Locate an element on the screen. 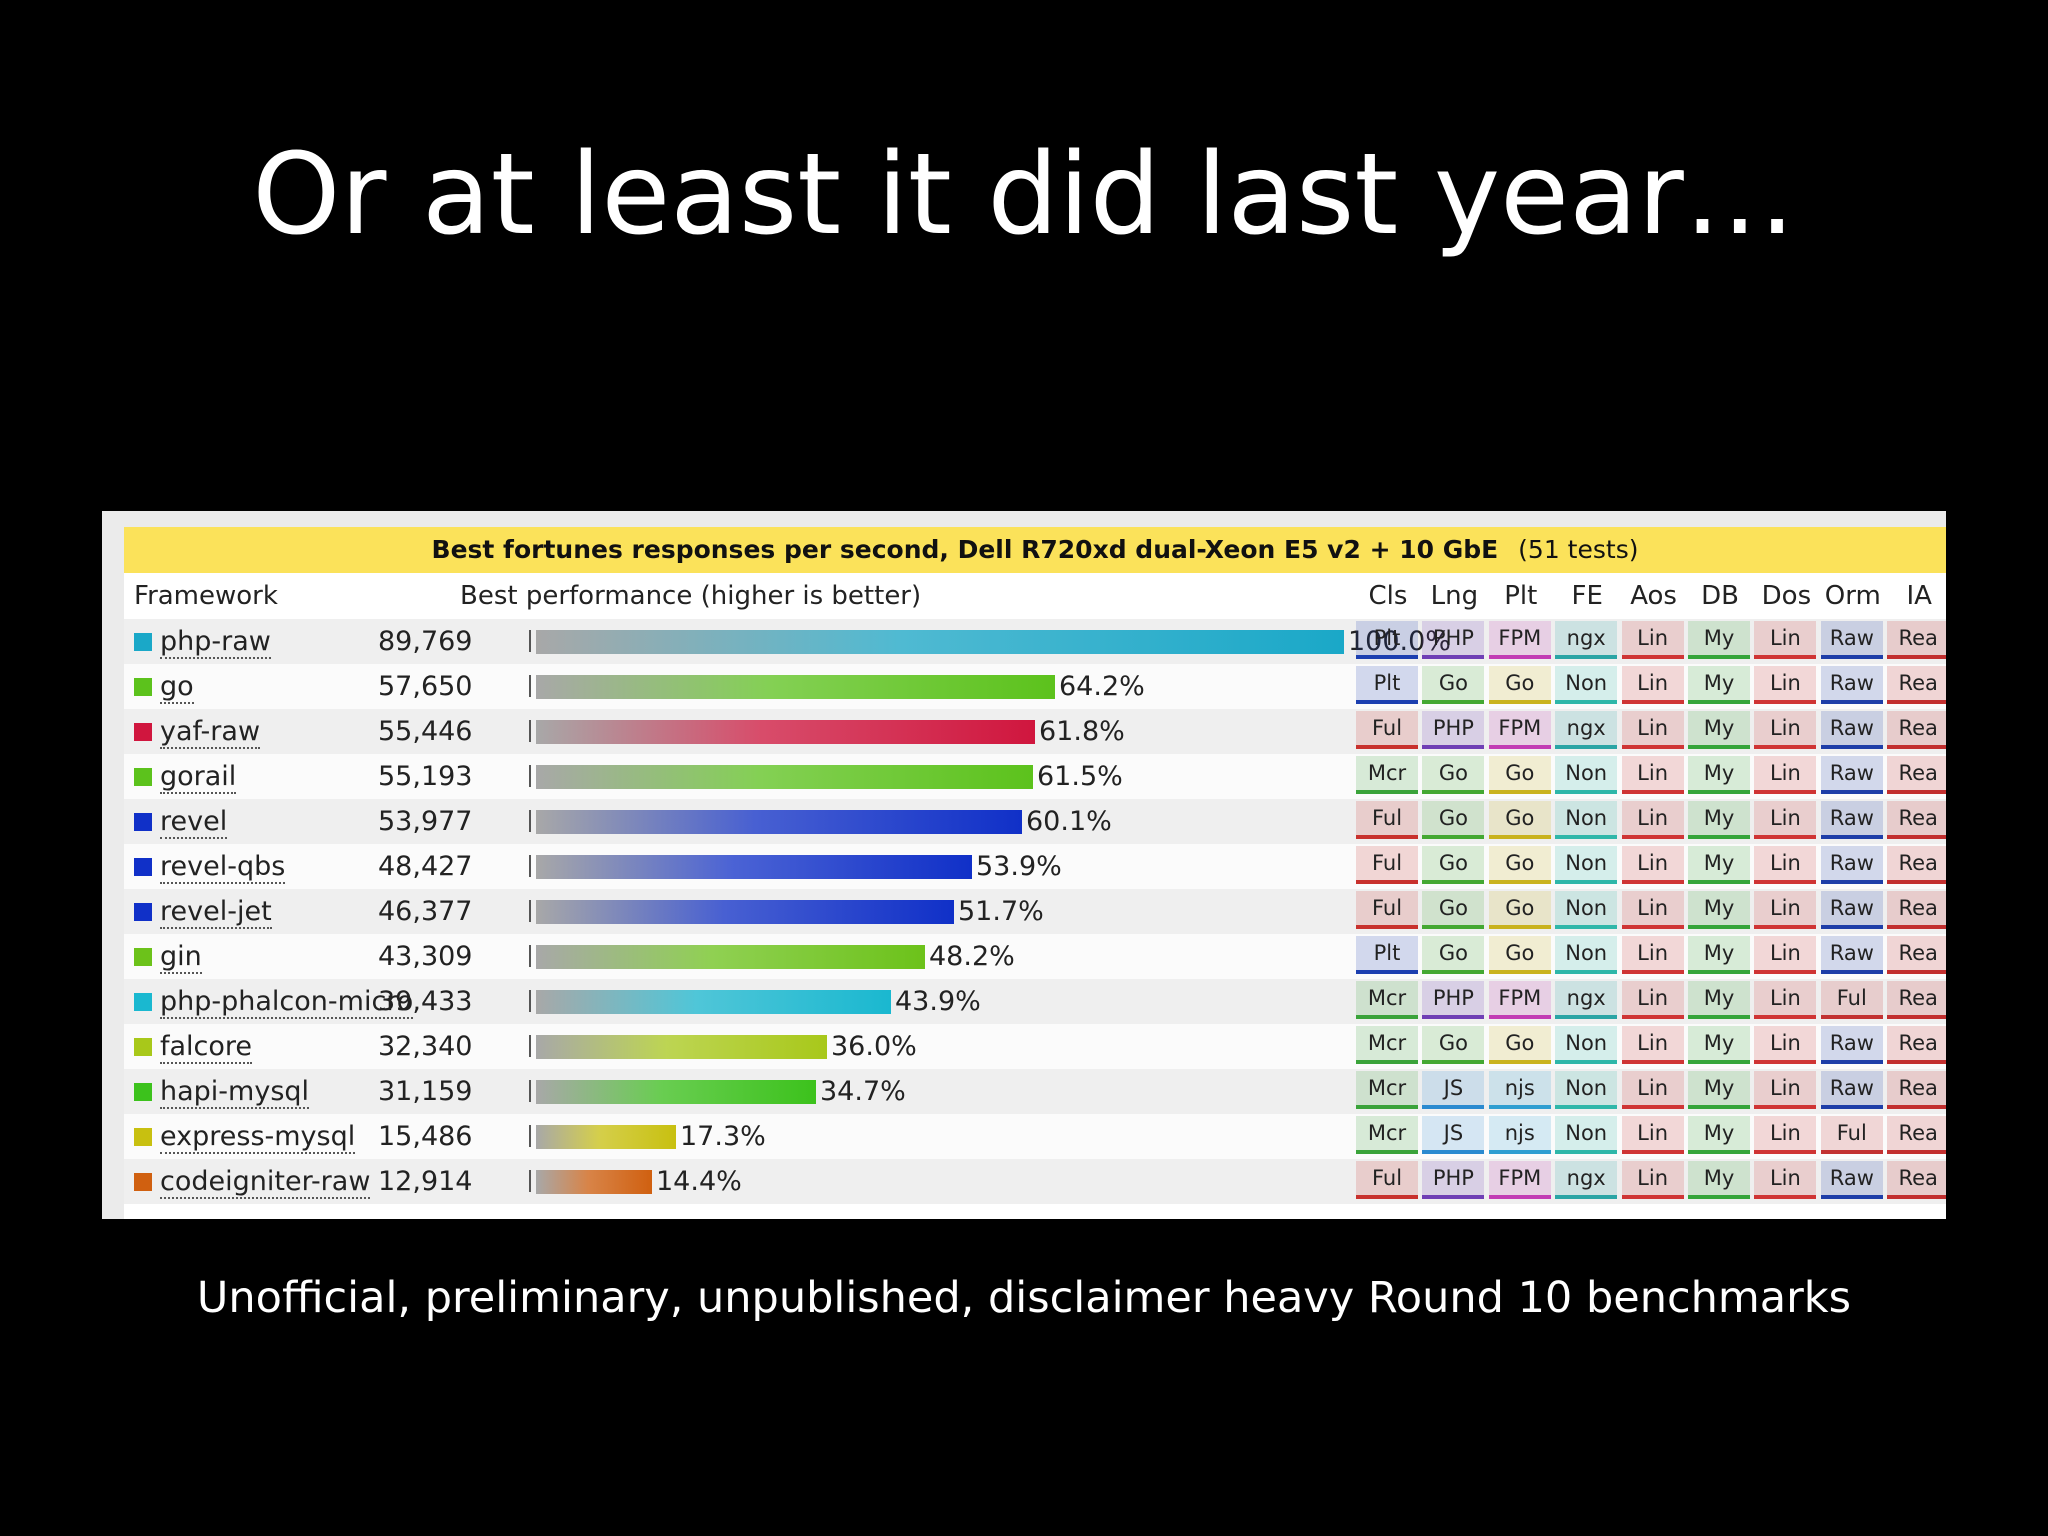  framework-name: yaf-raw is located at coordinates (210, 732).